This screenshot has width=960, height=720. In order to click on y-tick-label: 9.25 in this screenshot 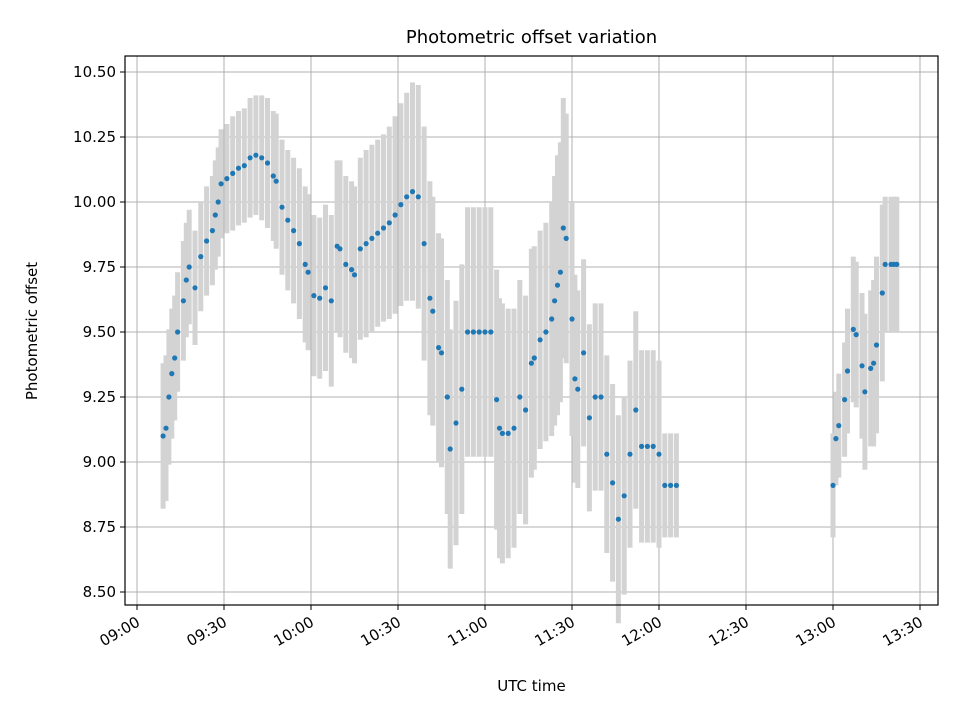, I will do `click(99, 397)`.